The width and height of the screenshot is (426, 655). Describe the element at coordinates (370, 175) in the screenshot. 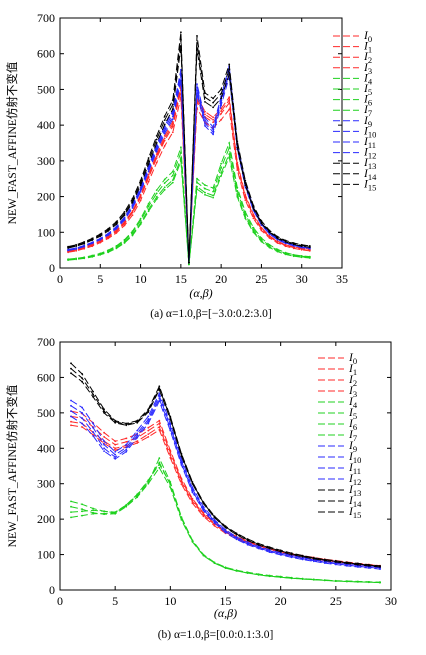

I see `legend-label: I14` at that location.